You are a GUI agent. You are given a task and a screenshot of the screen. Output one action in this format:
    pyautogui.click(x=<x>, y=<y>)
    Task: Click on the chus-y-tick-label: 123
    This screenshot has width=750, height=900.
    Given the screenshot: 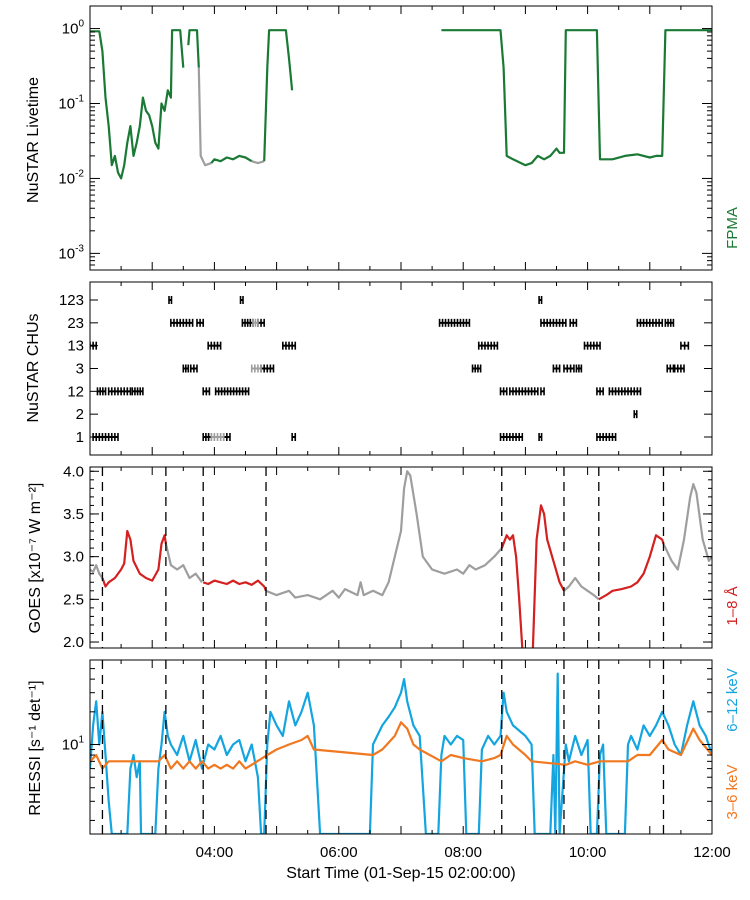 What is the action you would take?
    pyautogui.click(x=71, y=300)
    